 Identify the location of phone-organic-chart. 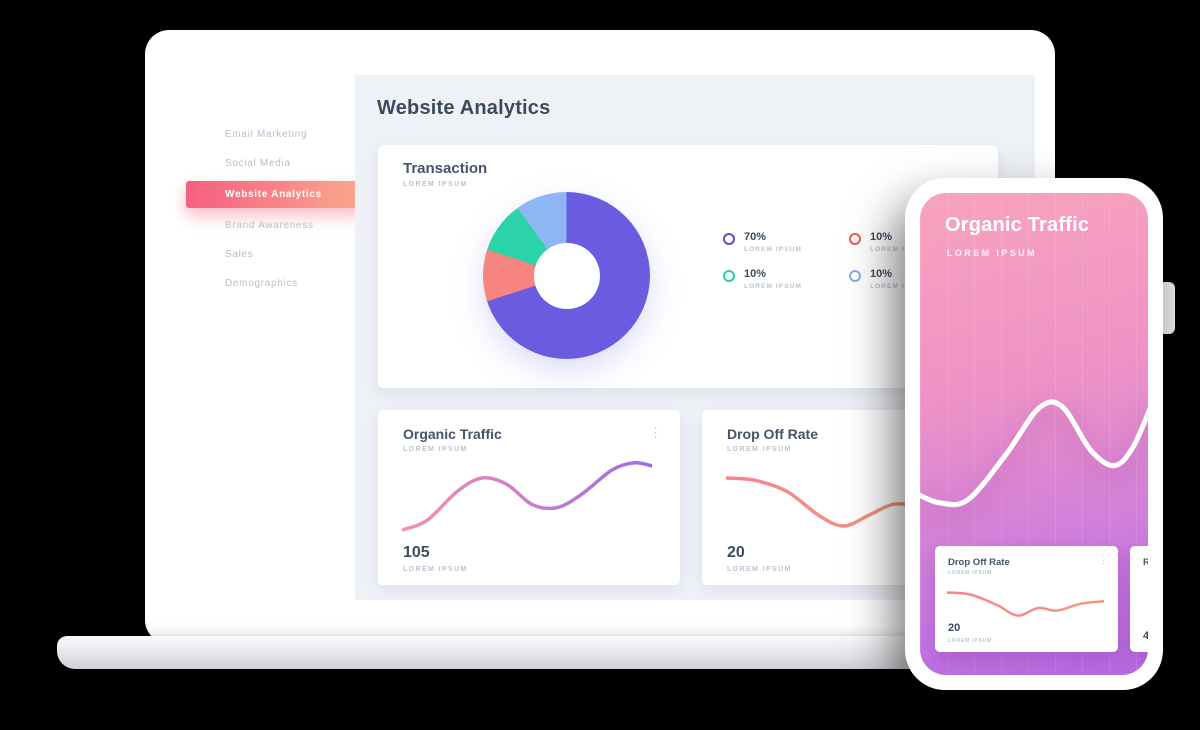
(1034, 453).